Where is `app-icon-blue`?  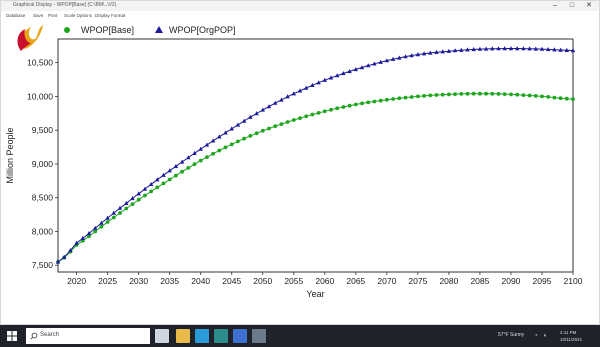 app-icon-blue is located at coordinates (240, 336).